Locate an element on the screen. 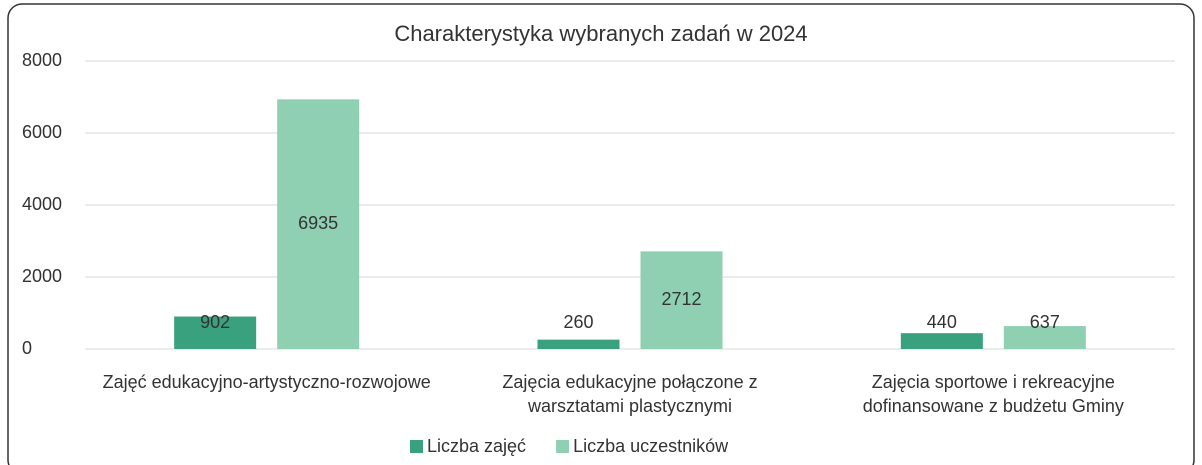 The height and width of the screenshot is (465, 1202). y-tick-label: 6000 is located at coordinates (42, 132).